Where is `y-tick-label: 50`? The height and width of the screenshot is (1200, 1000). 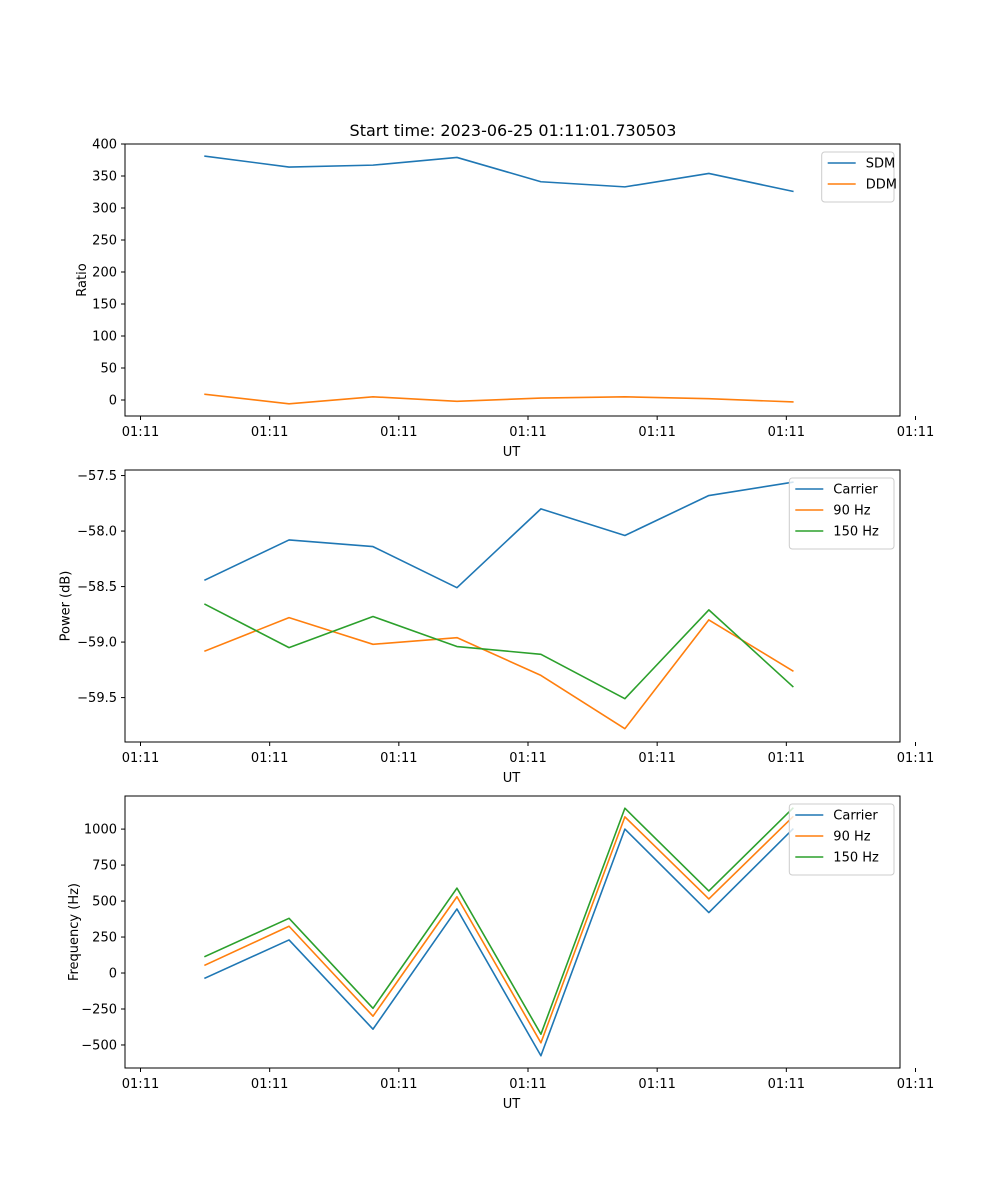
y-tick-label: 50 is located at coordinates (108, 369).